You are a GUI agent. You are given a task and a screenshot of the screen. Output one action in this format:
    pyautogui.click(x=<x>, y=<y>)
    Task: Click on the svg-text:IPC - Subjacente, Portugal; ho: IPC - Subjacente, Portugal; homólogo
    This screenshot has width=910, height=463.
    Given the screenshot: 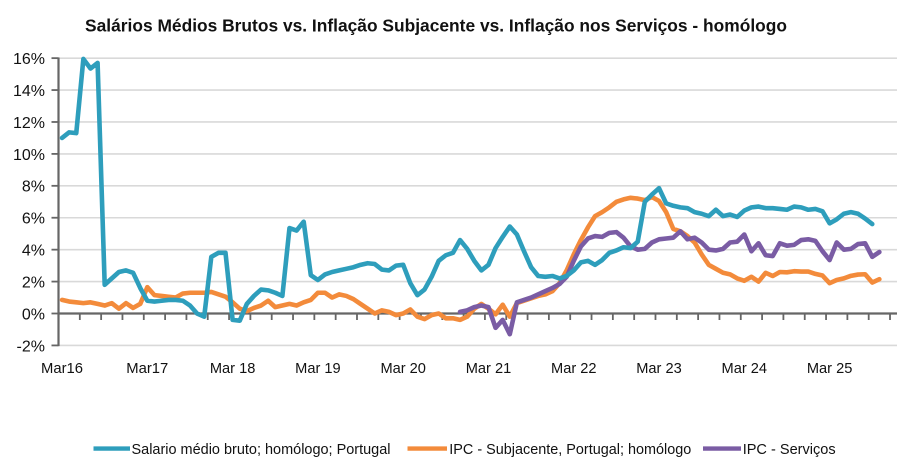 What is the action you would take?
    pyautogui.click(x=570, y=450)
    